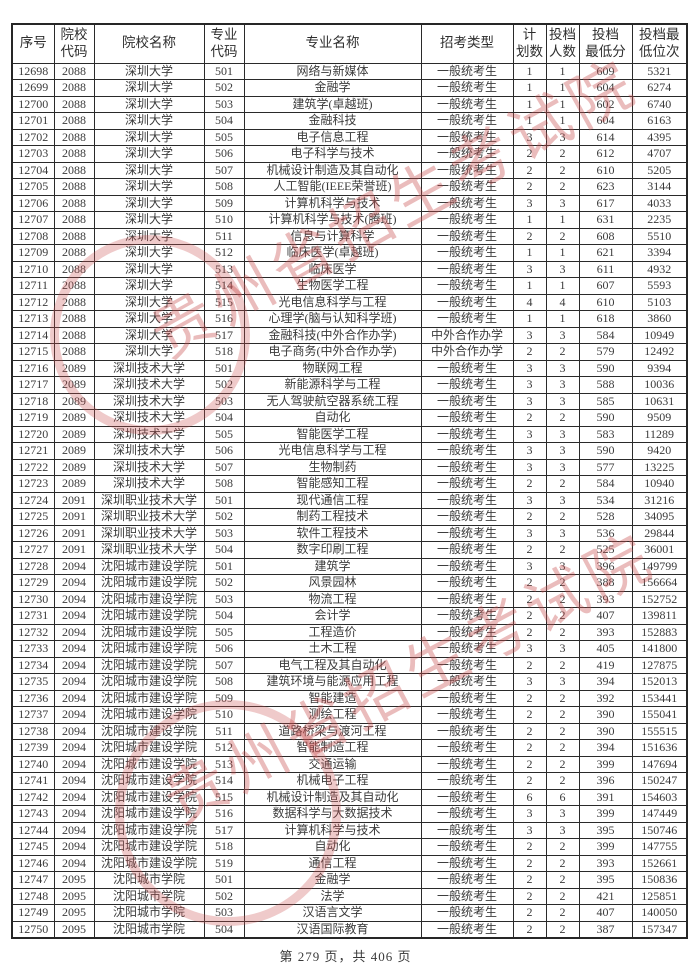  What do you see at coordinates (149, 517) in the screenshot?
I see `table-cell: 深圳职业技术大学` at bounding box center [149, 517].